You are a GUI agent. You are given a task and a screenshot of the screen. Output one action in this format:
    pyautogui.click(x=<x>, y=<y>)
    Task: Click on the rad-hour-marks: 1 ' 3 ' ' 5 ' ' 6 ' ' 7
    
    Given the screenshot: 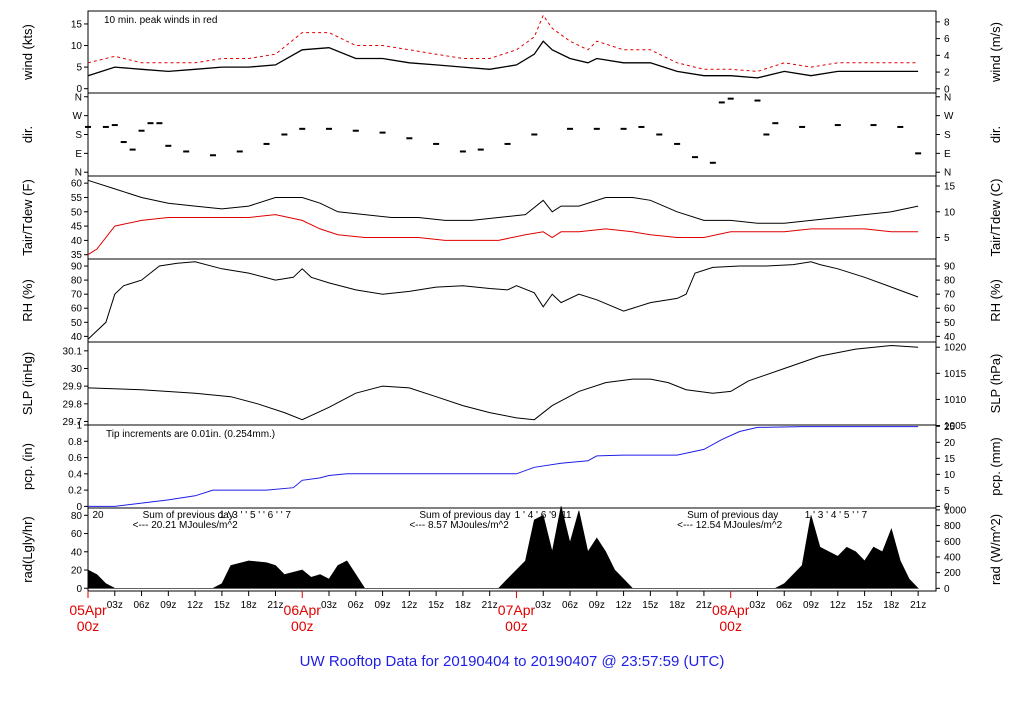 What is the action you would take?
    pyautogui.click(x=255, y=515)
    